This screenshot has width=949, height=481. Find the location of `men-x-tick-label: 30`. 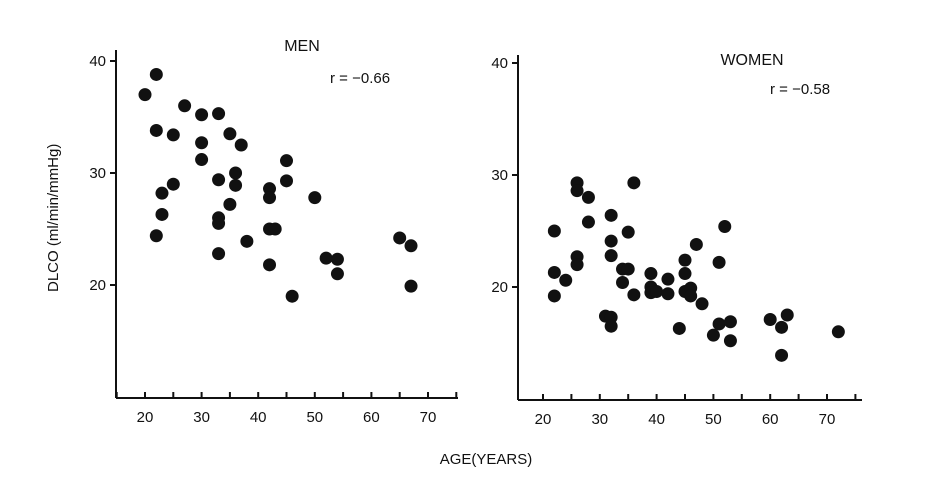

men-x-tick-label: 30 is located at coordinates (201, 417).